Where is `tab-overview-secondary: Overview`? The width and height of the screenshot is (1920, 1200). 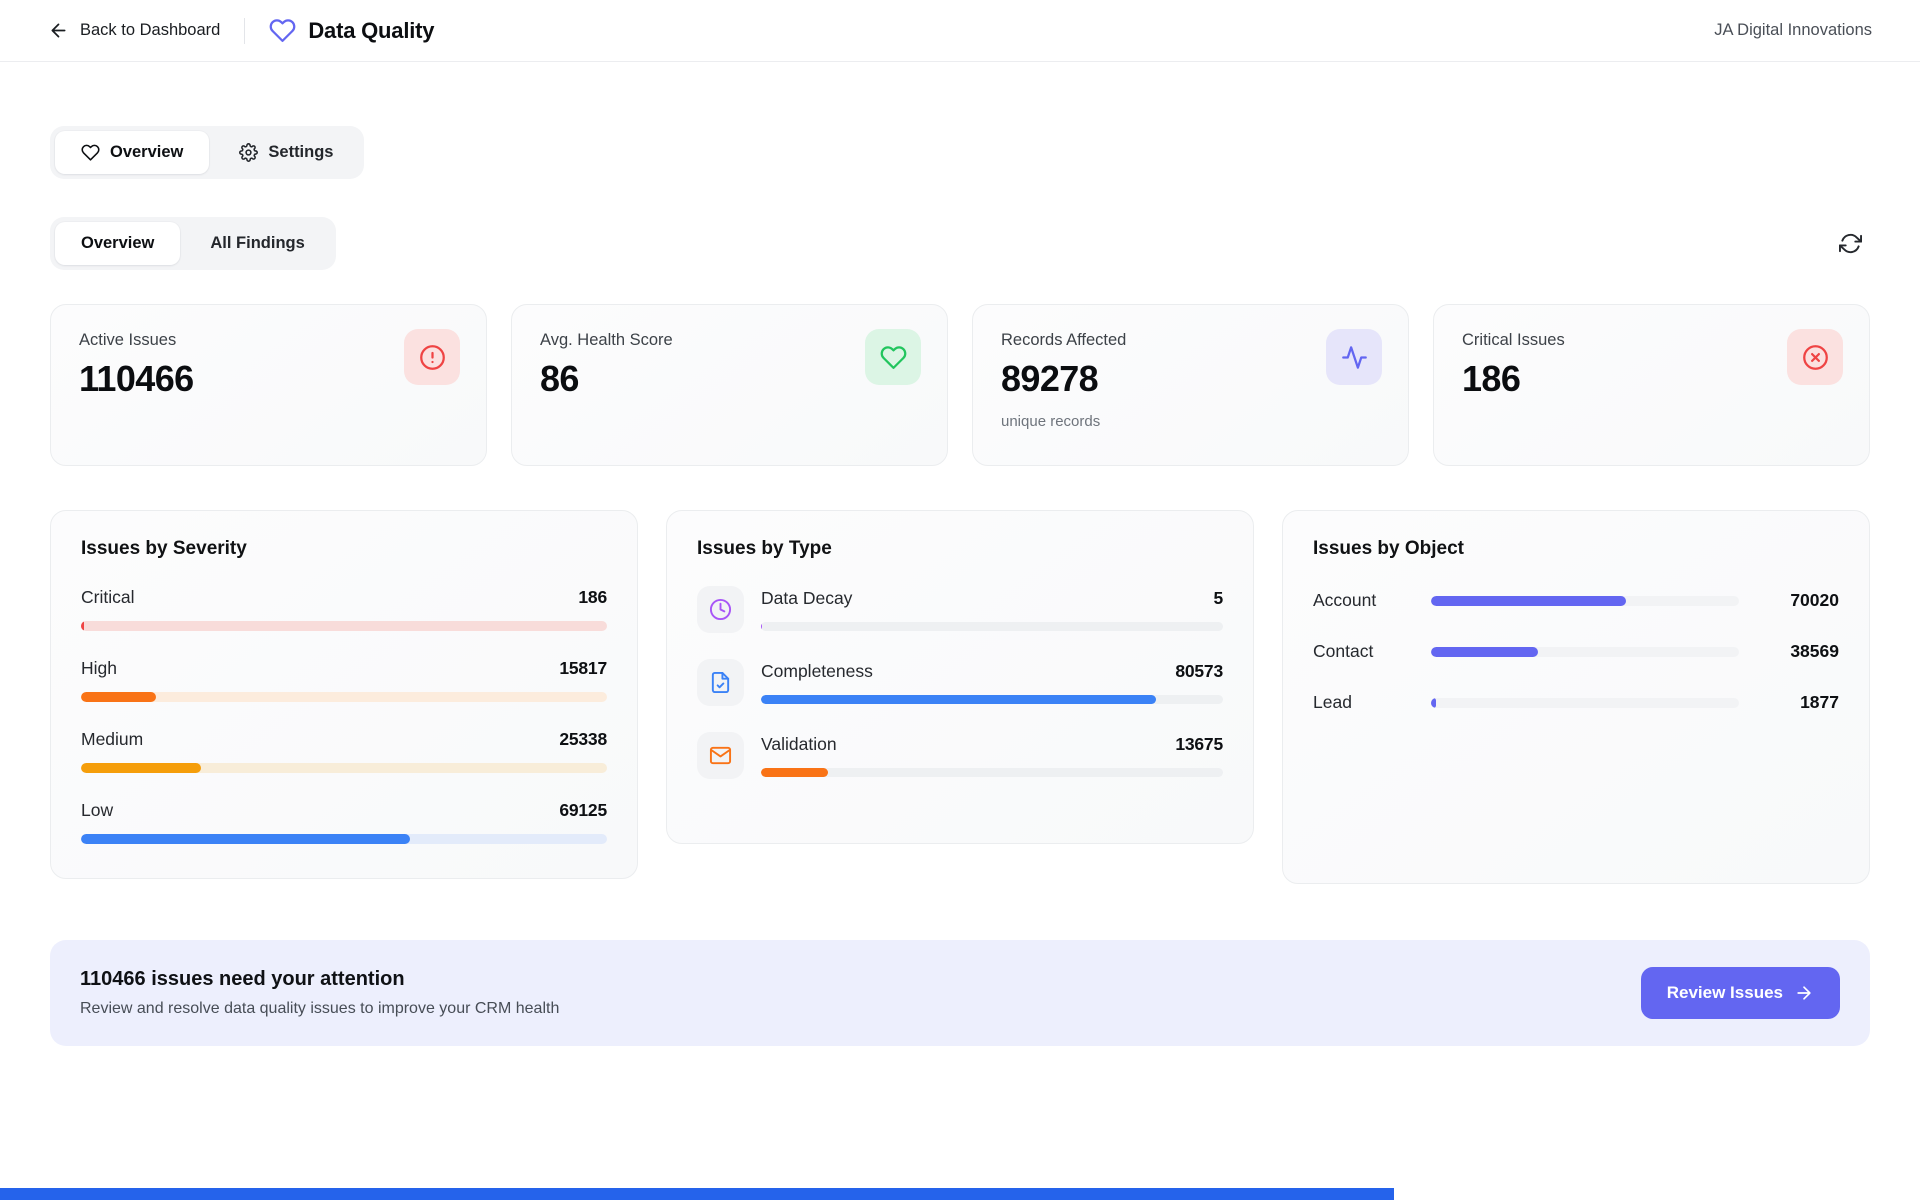 tab-overview-secondary: Overview is located at coordinates (118, 243).